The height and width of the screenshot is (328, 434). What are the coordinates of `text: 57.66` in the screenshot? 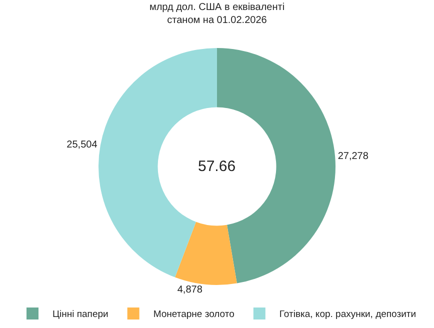 It's located at (217, 166).